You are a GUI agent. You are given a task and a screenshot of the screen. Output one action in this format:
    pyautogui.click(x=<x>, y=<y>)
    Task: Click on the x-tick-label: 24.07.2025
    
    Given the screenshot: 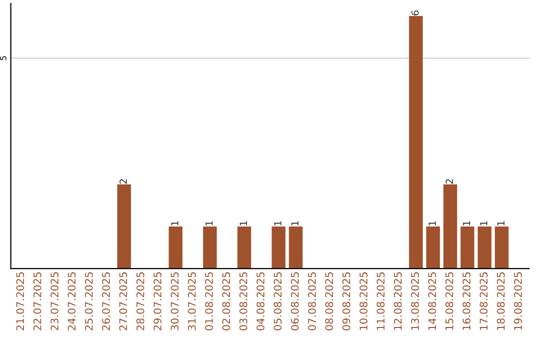 What is the action you would take?
    pyautogui.click(x=72, y=301)
    